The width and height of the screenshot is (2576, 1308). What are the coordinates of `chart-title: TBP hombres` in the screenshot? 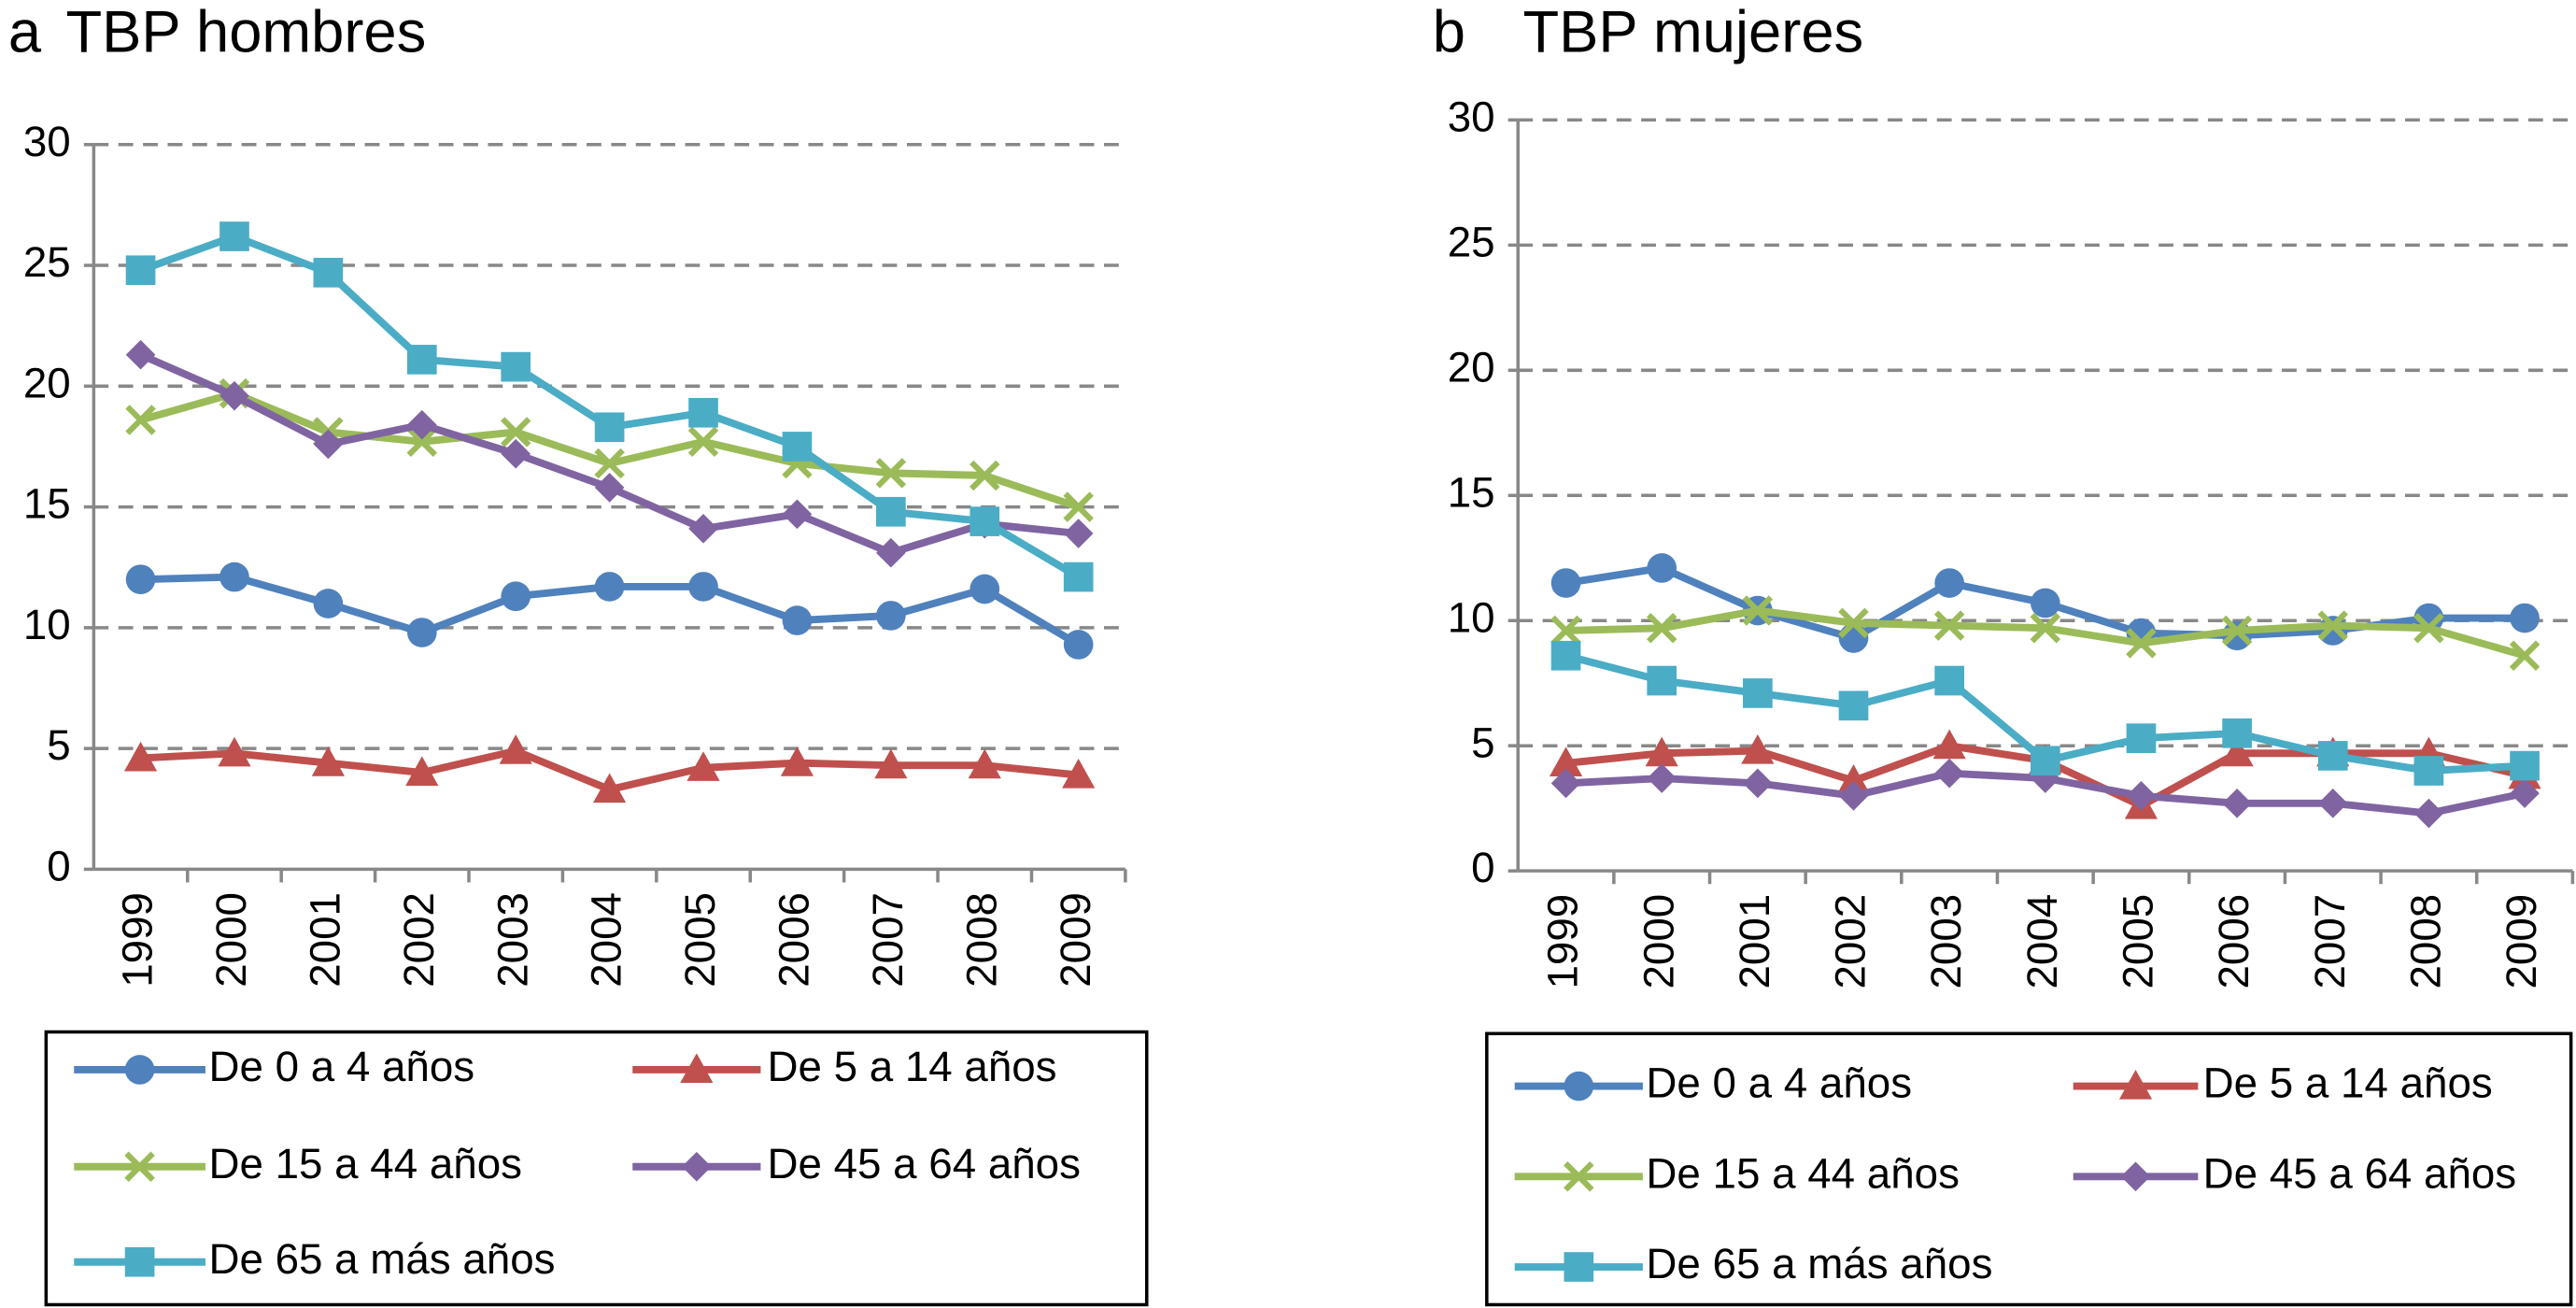 It's located at (246, 32).